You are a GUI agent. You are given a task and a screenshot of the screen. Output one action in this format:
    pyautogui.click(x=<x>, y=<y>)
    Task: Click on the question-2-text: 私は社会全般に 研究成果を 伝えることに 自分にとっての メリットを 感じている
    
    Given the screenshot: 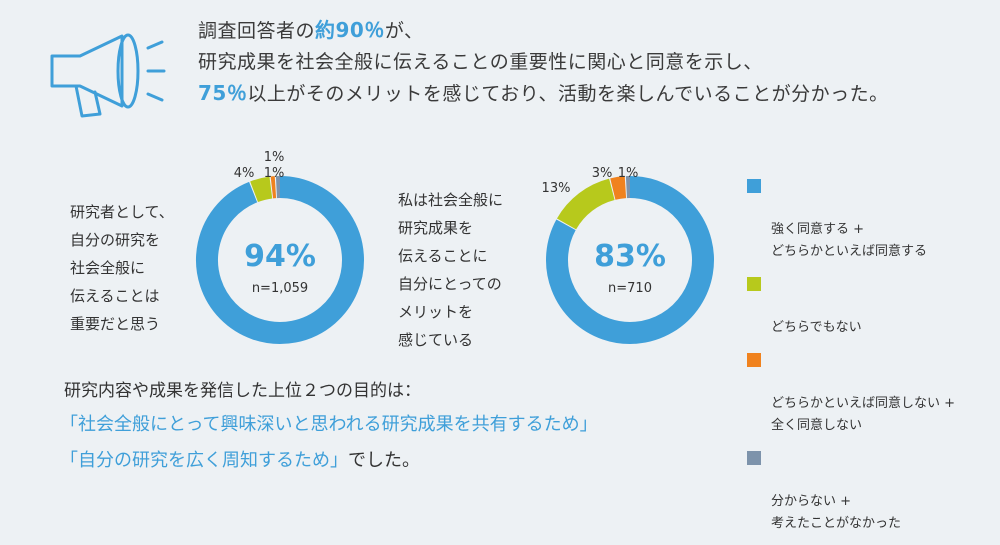 What is the action you would take?
    pyautogui.click(x=450, y=270)
    